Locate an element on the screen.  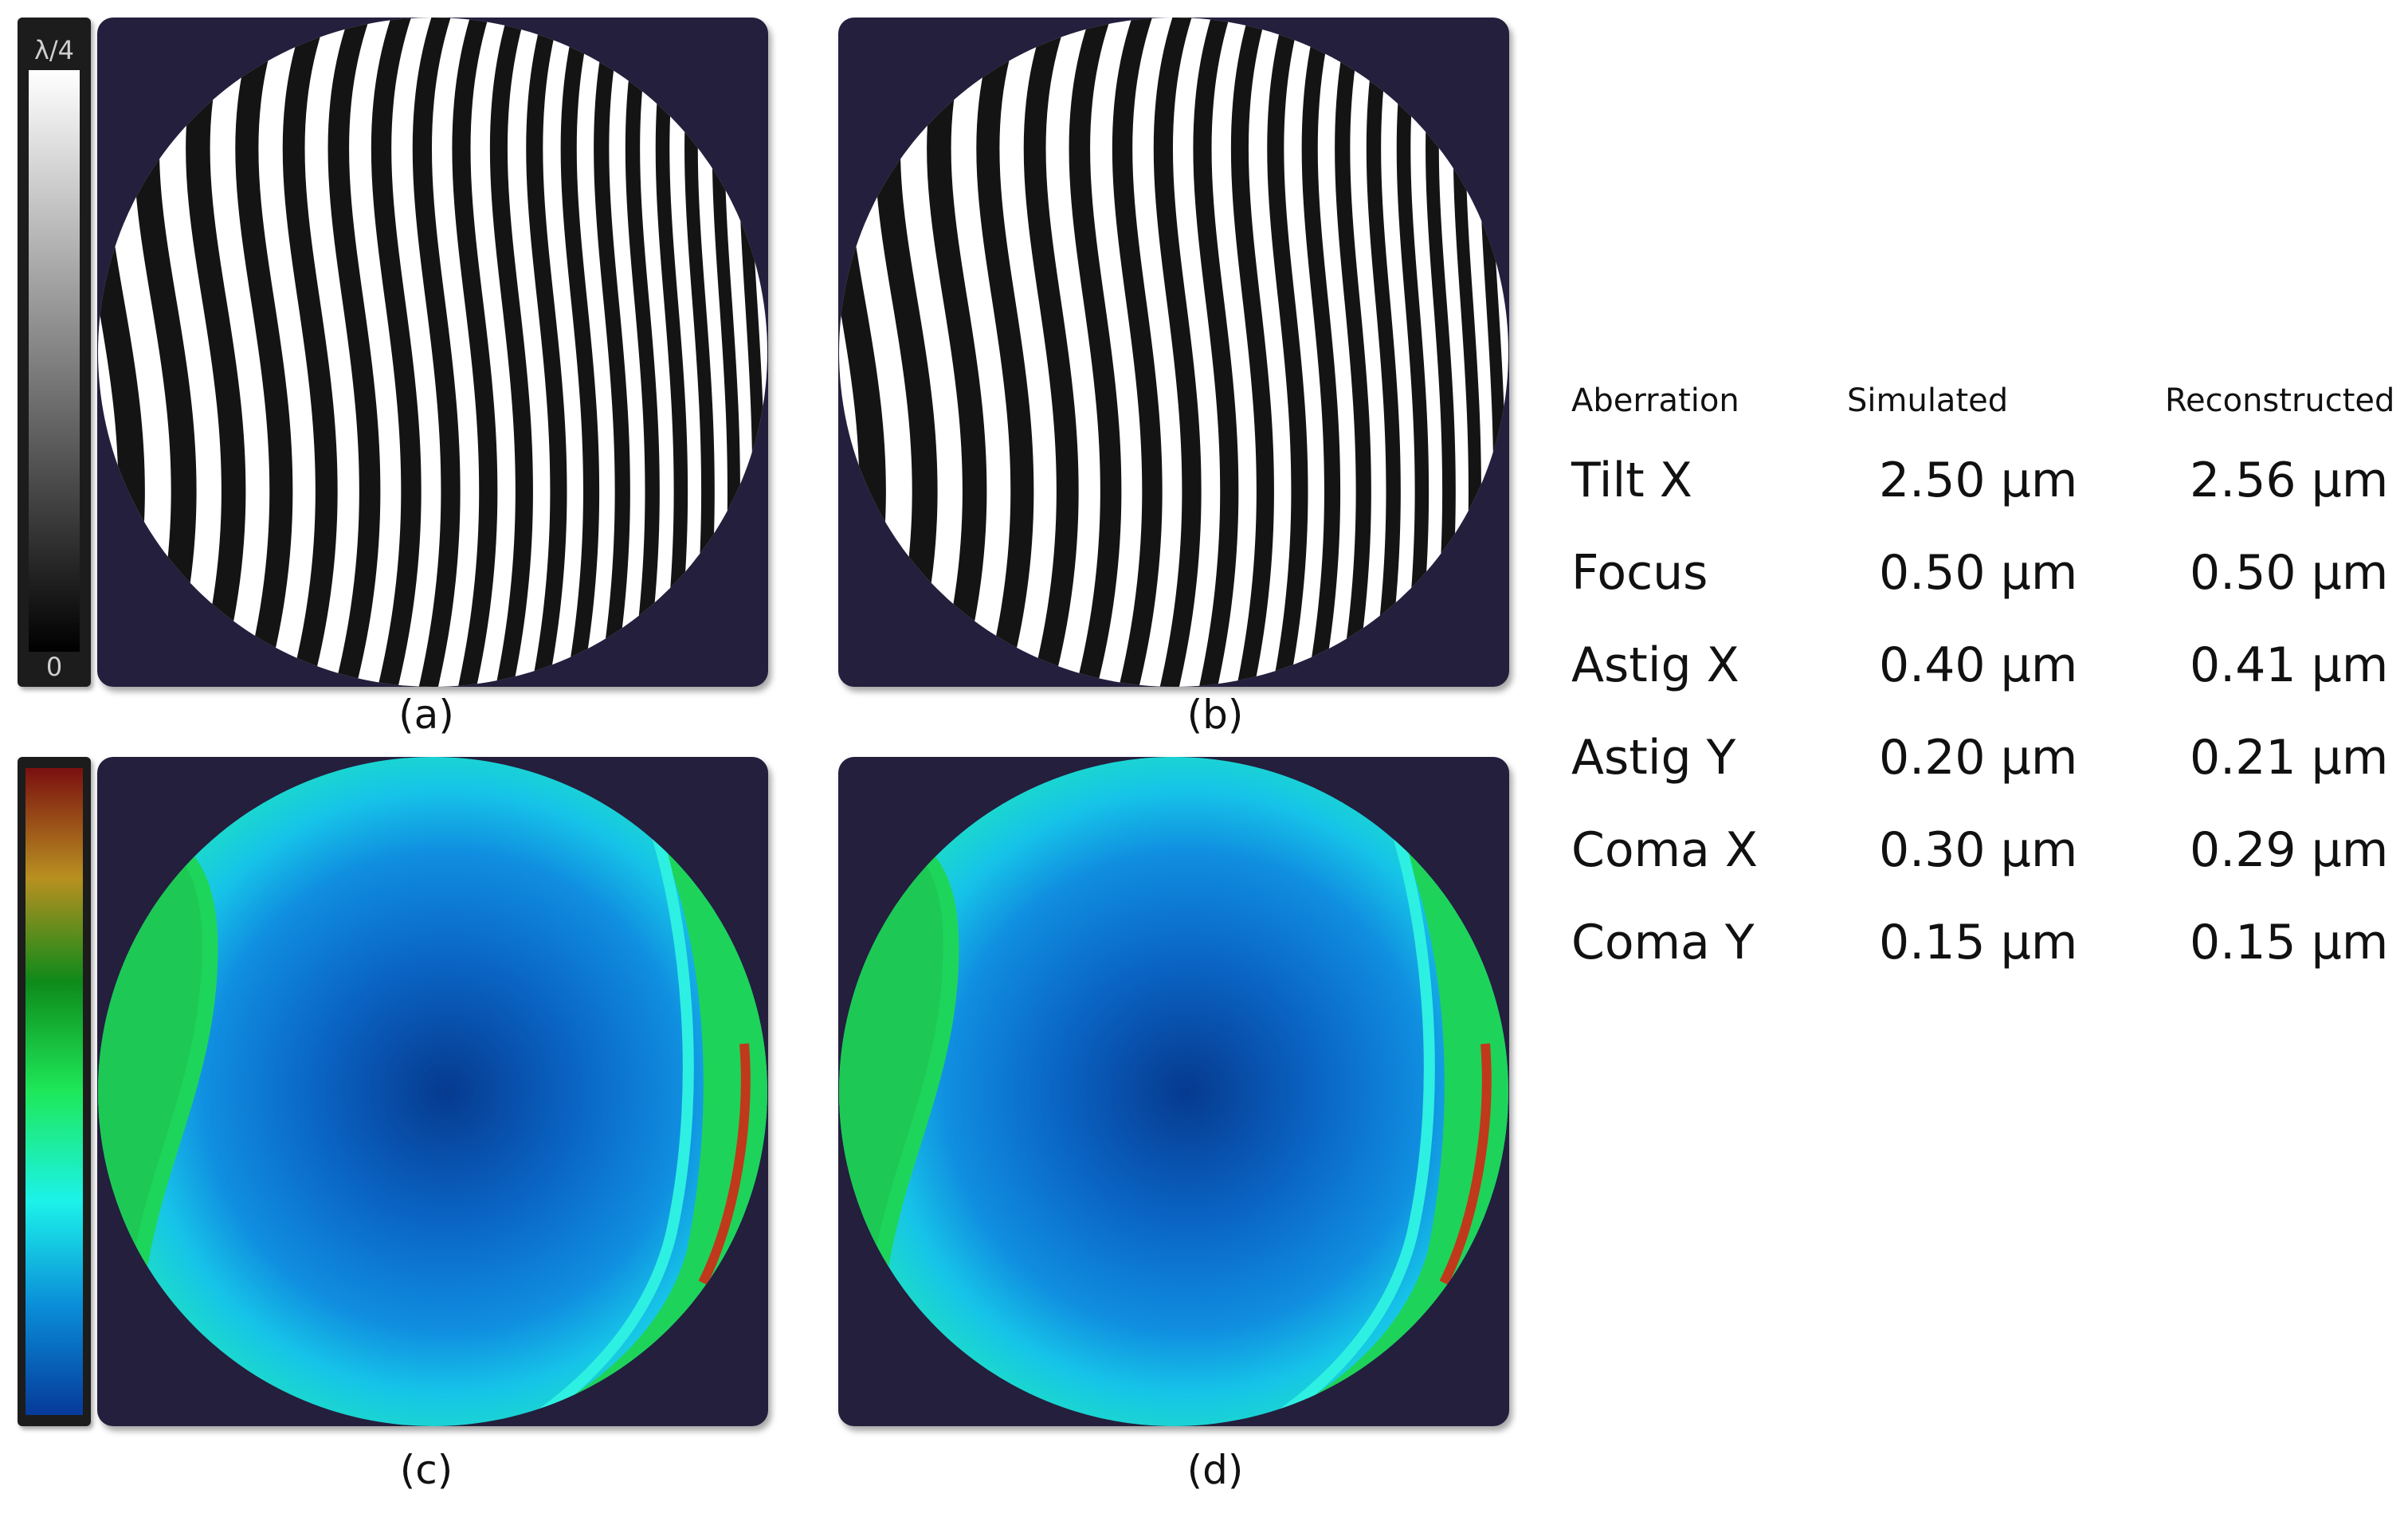
colorbar-top-label: λ/4 is located at coordinates (54, 50).